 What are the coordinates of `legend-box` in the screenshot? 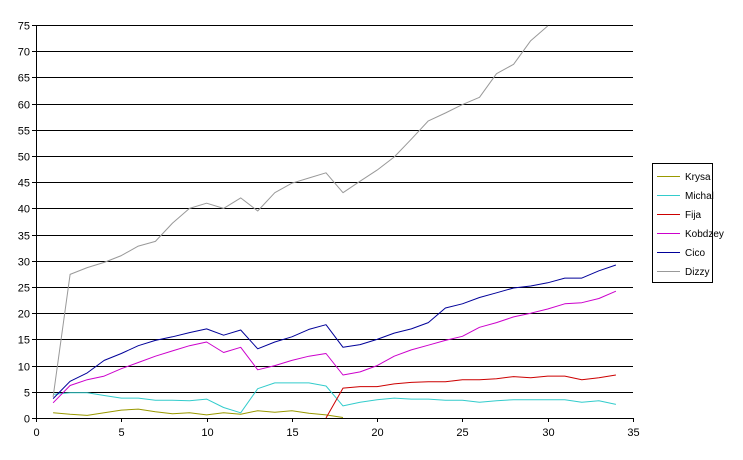 It's located at (682, 223).